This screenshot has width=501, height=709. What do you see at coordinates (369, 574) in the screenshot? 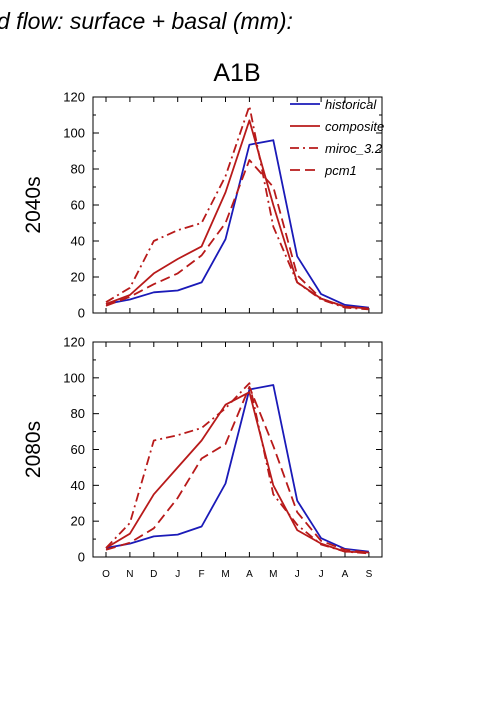
I see `x-tick-label: S` at bounding box center [369, 574].